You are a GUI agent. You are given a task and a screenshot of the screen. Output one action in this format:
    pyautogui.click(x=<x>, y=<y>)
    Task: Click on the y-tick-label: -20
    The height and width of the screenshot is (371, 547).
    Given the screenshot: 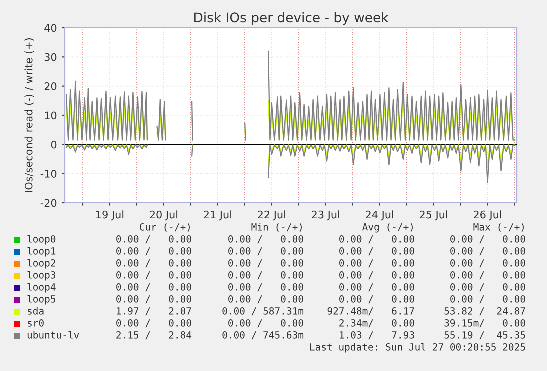 What is the action you would take?
    pyautogui.click(x=48, y=203)
    